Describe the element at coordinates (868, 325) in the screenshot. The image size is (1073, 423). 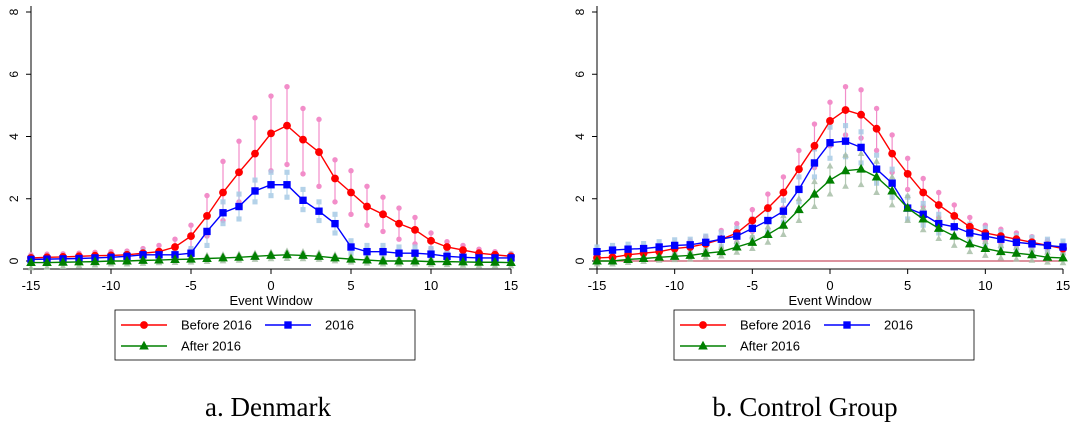
I see `legend-item-1: 2016` at that location.